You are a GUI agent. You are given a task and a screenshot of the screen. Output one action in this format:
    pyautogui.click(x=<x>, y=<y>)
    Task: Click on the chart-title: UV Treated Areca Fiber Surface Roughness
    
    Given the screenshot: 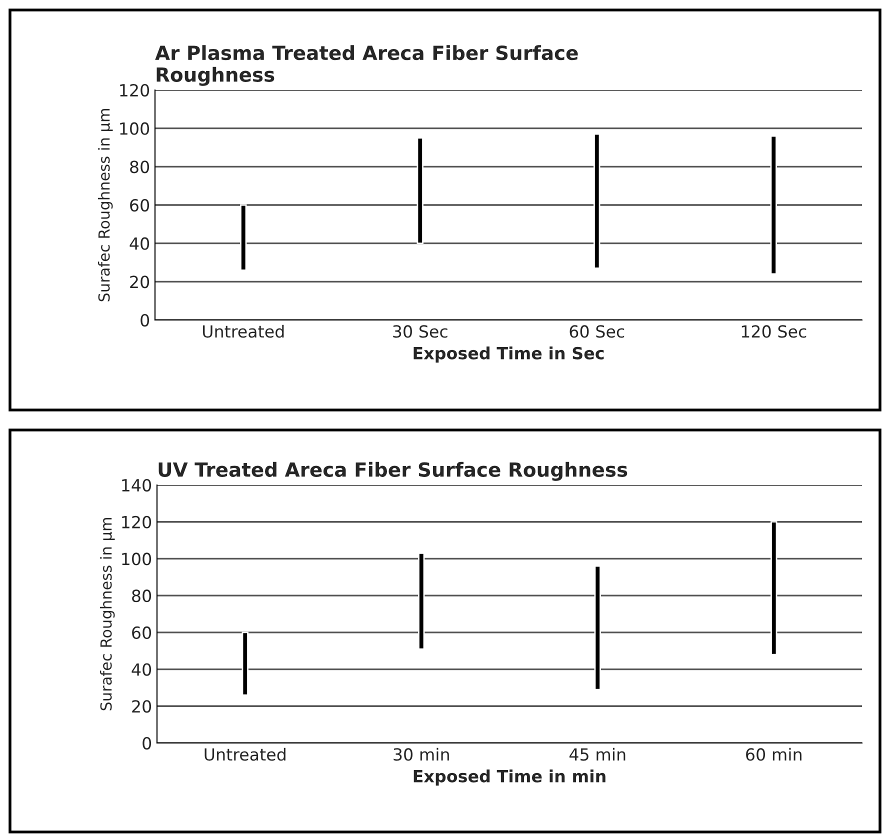 What is the action you would take?
    pyautogui.click(x=393, y=471)
    